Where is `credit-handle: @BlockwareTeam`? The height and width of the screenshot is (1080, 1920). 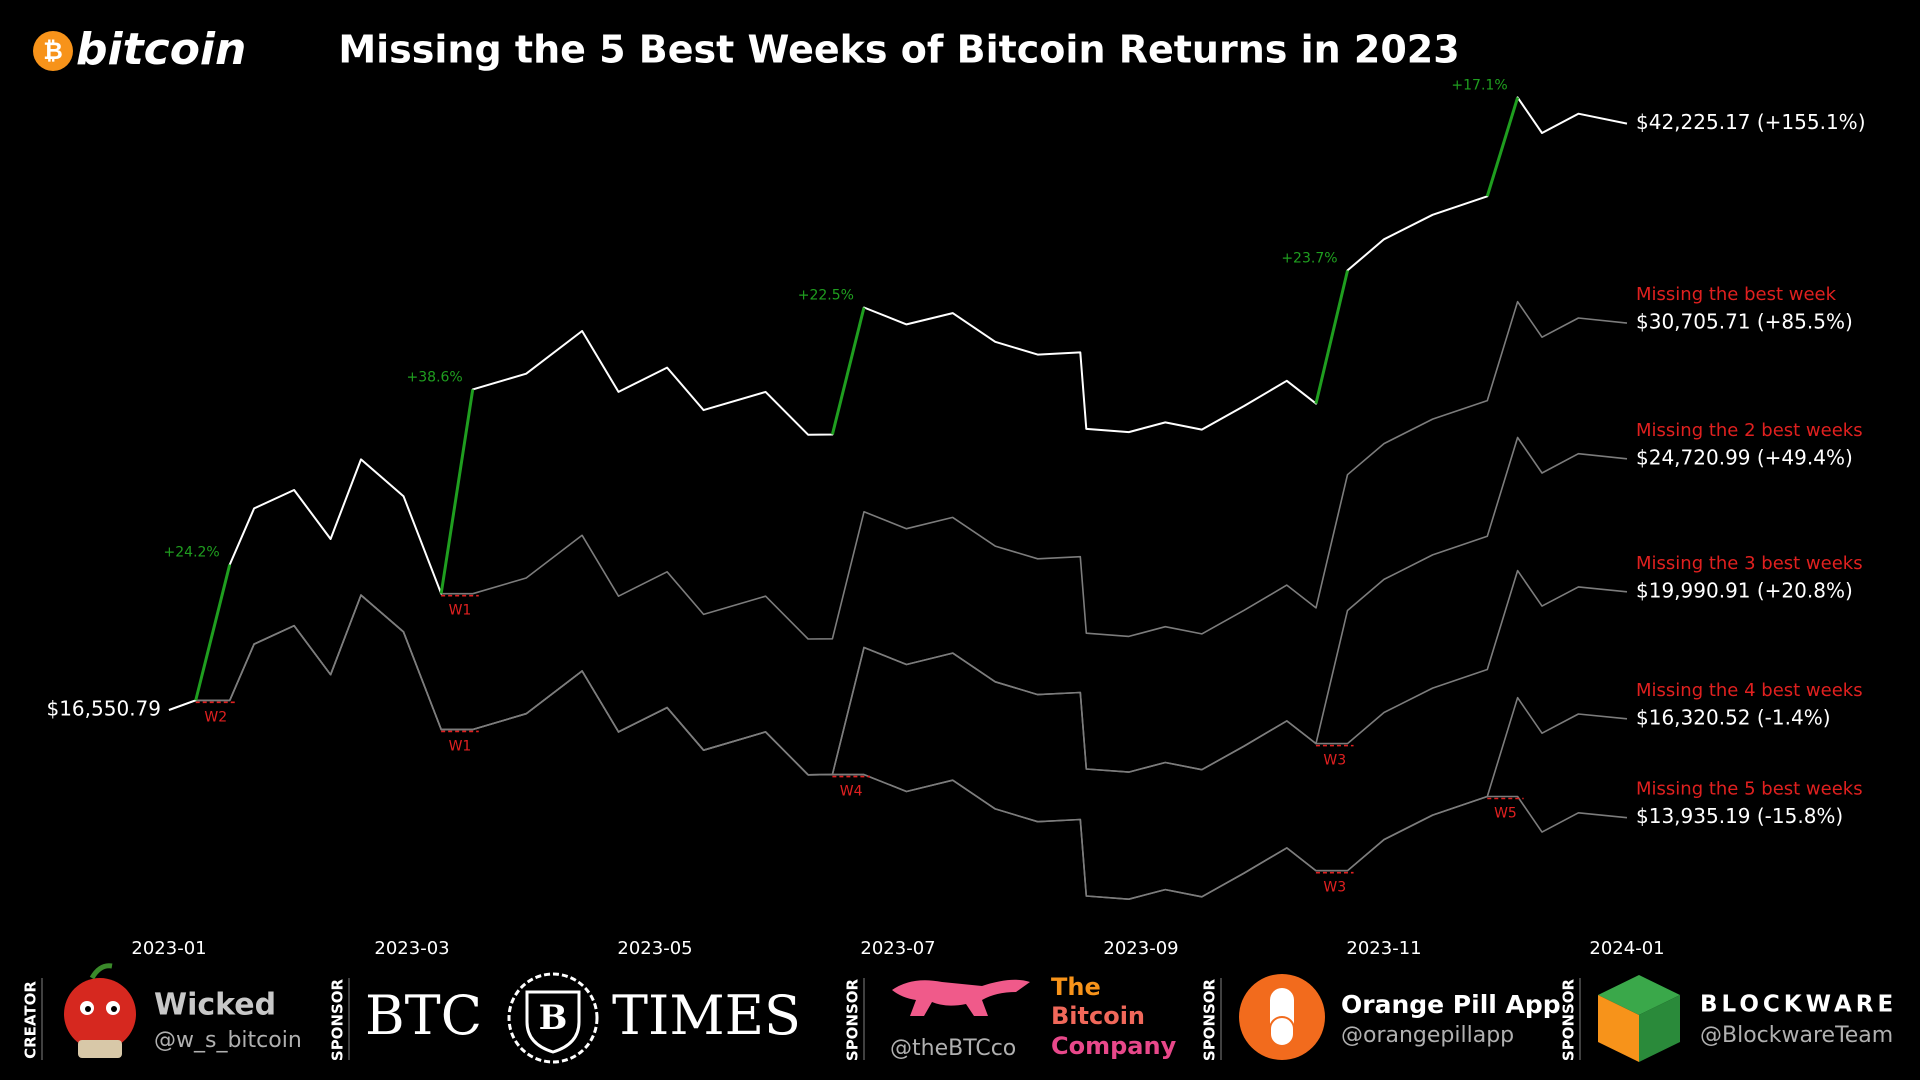 credit-handle: @BlockwareTeam is located at coordinates (1796, 1035).